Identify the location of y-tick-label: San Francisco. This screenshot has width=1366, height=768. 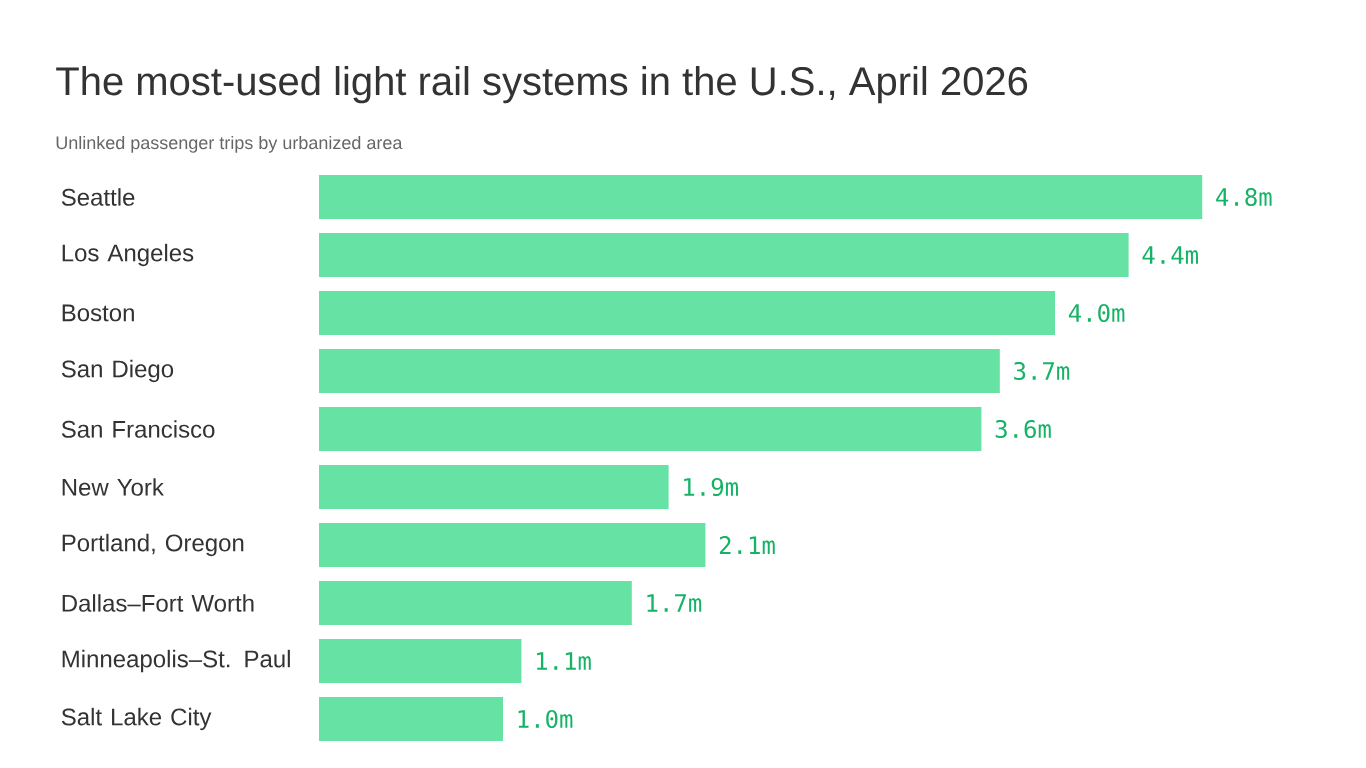
(138, 429).